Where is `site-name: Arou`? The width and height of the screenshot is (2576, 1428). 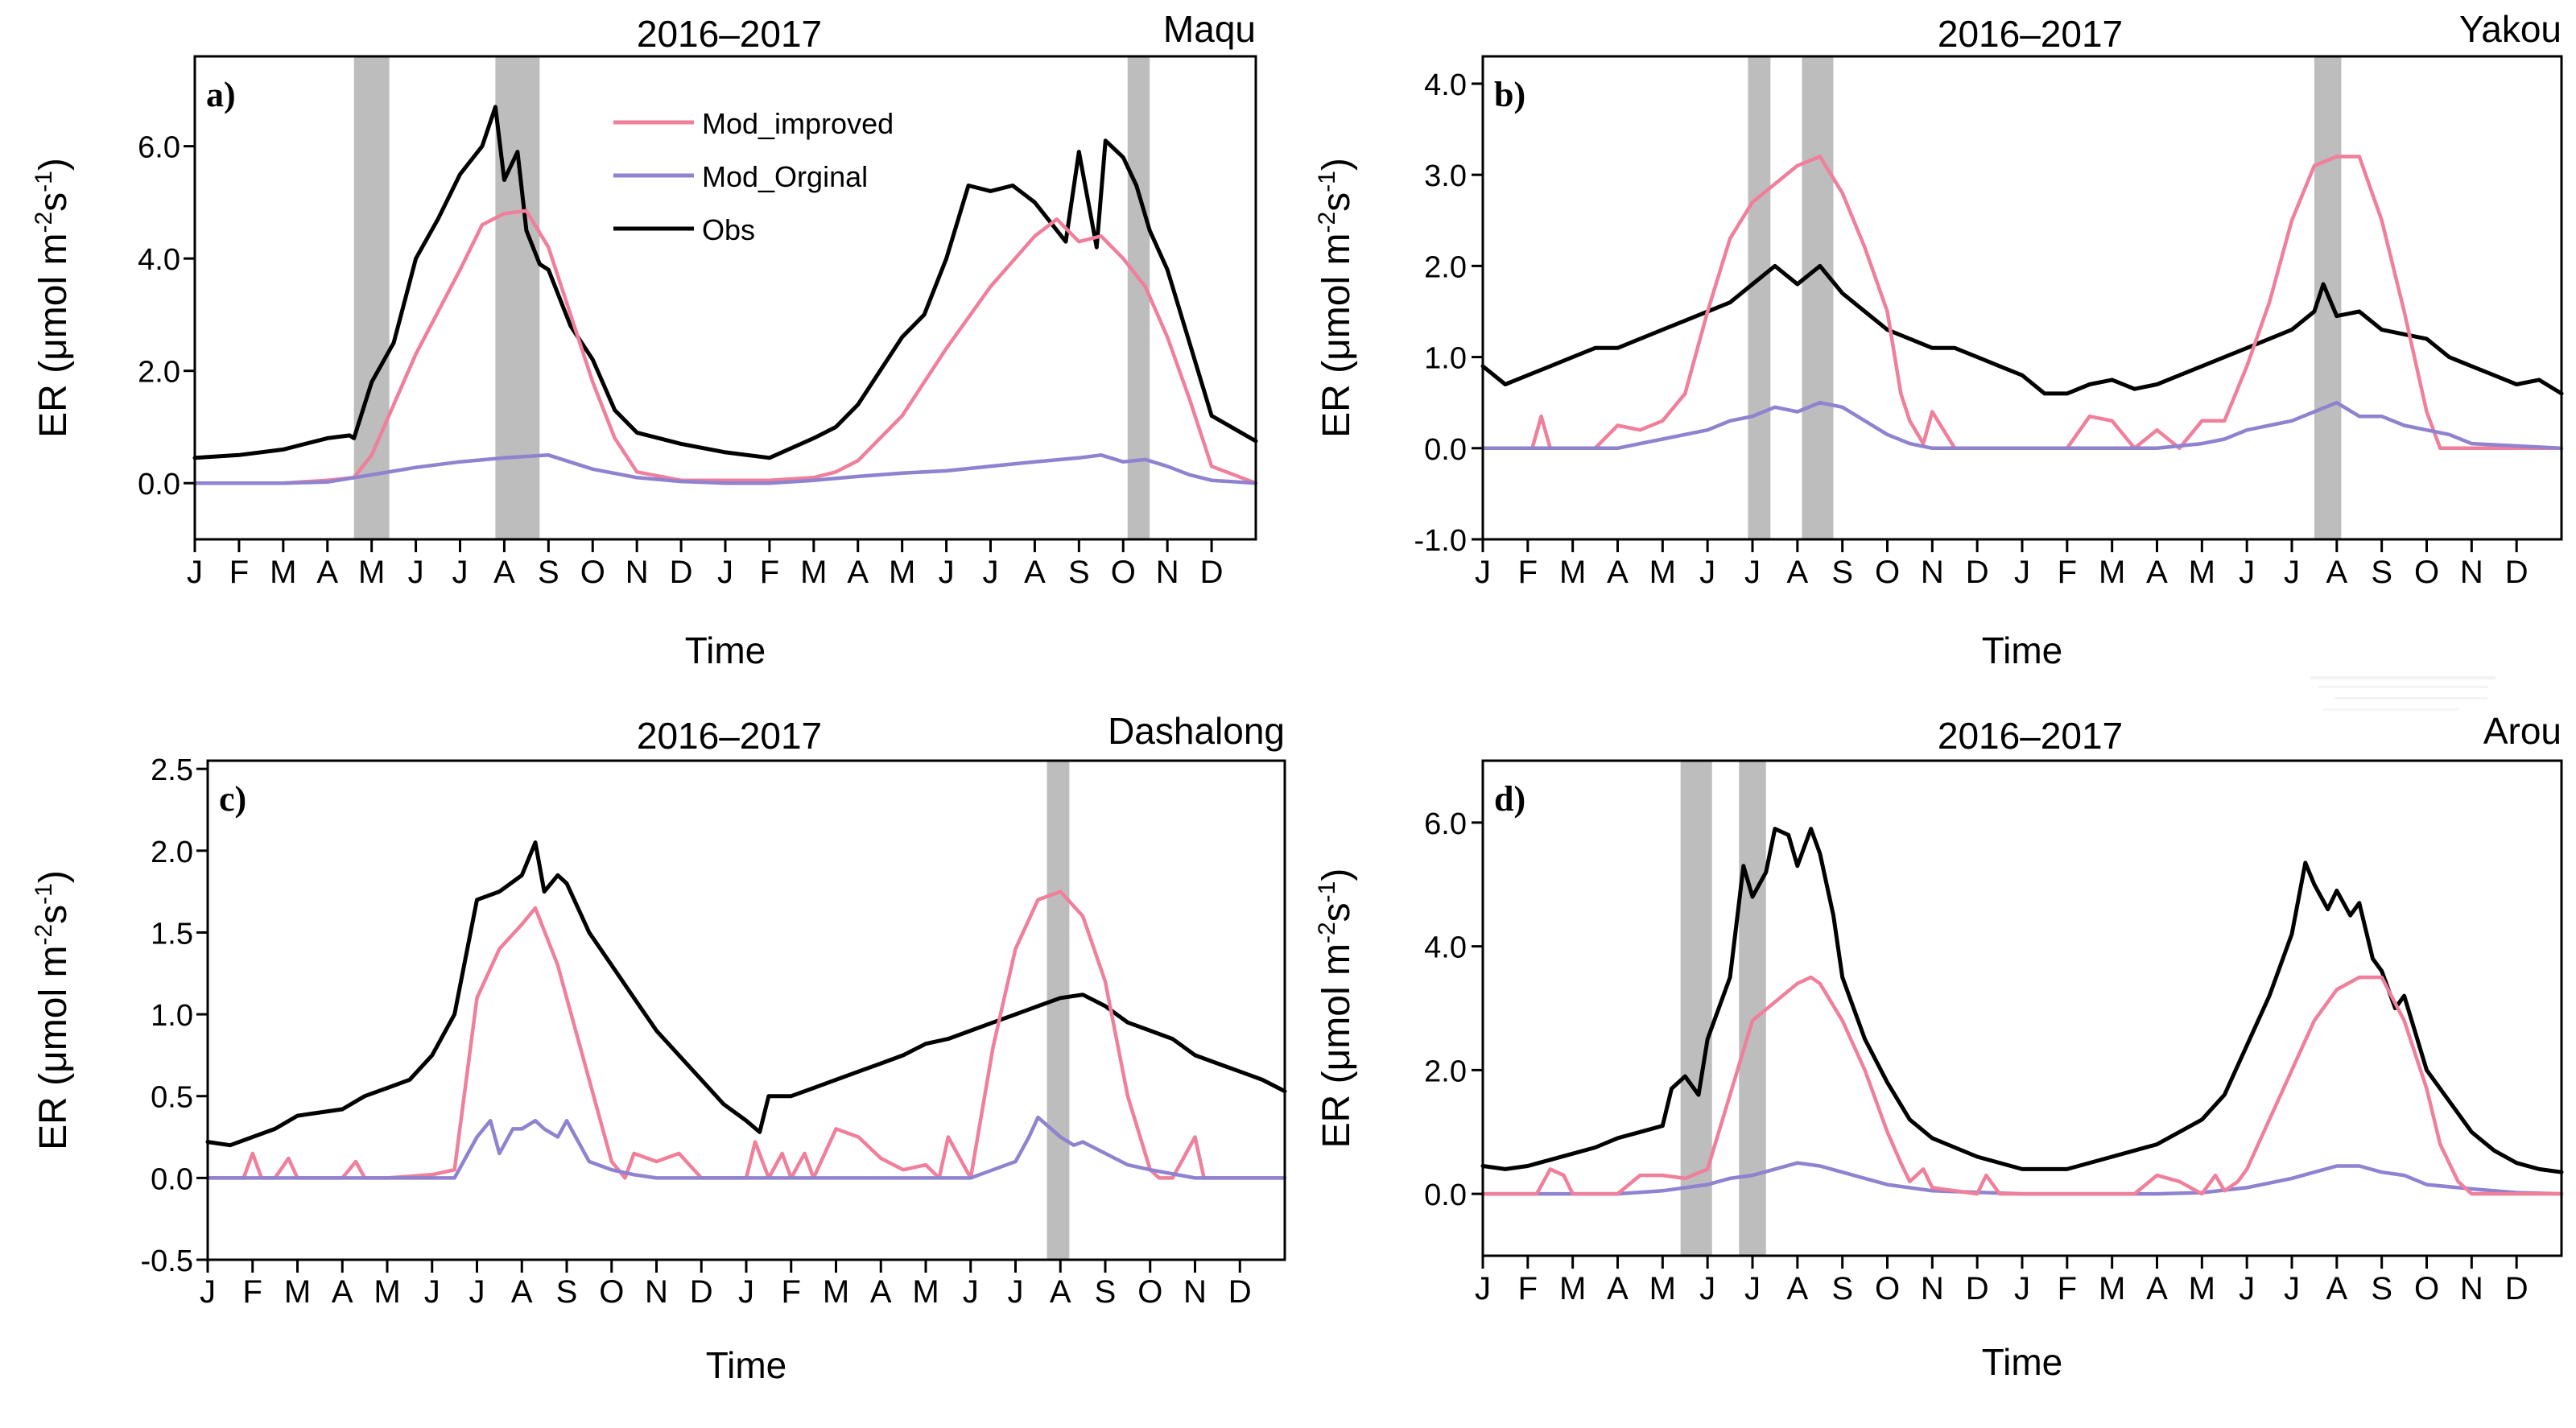 site-name: Arou is located at coordinates (2522, 731).